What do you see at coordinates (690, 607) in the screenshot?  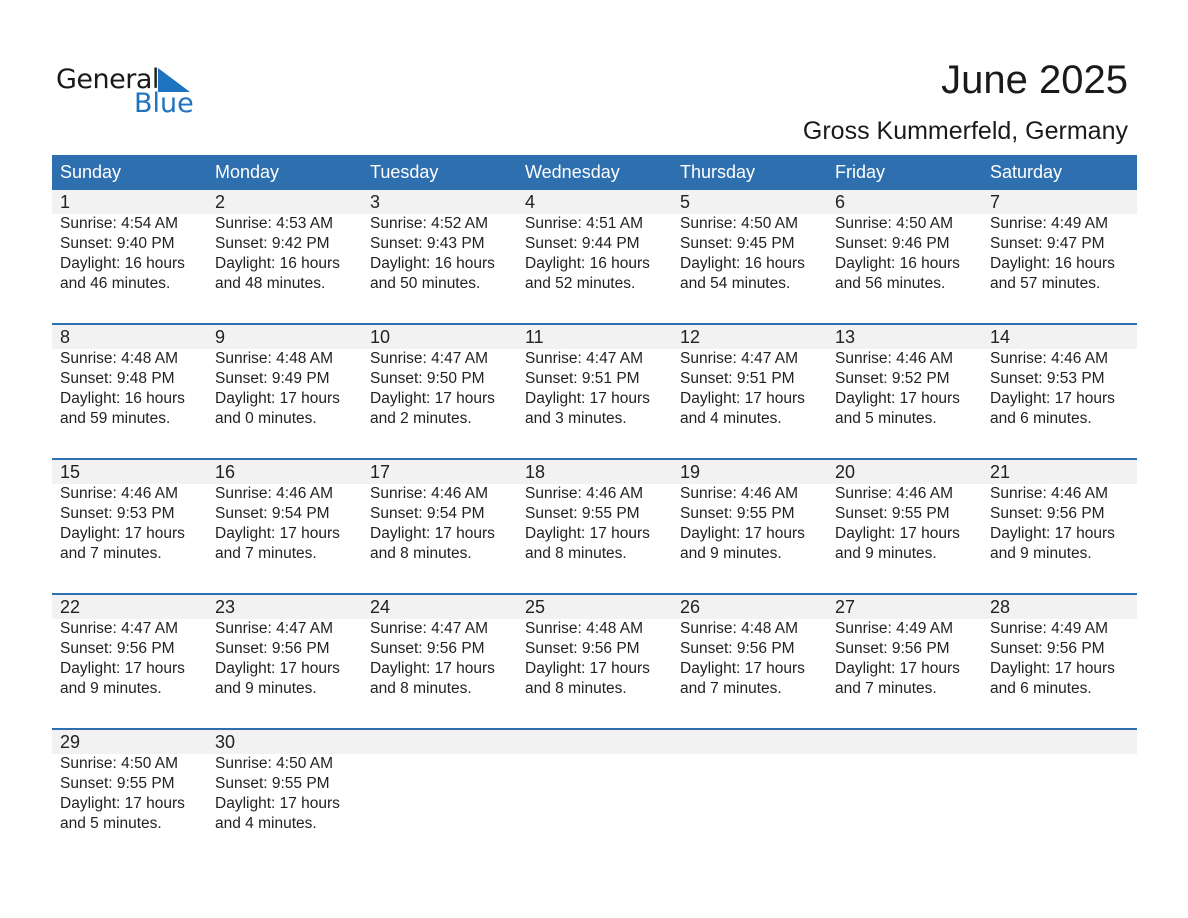 I see `day-number: 26` at bounding box center [690, 607].